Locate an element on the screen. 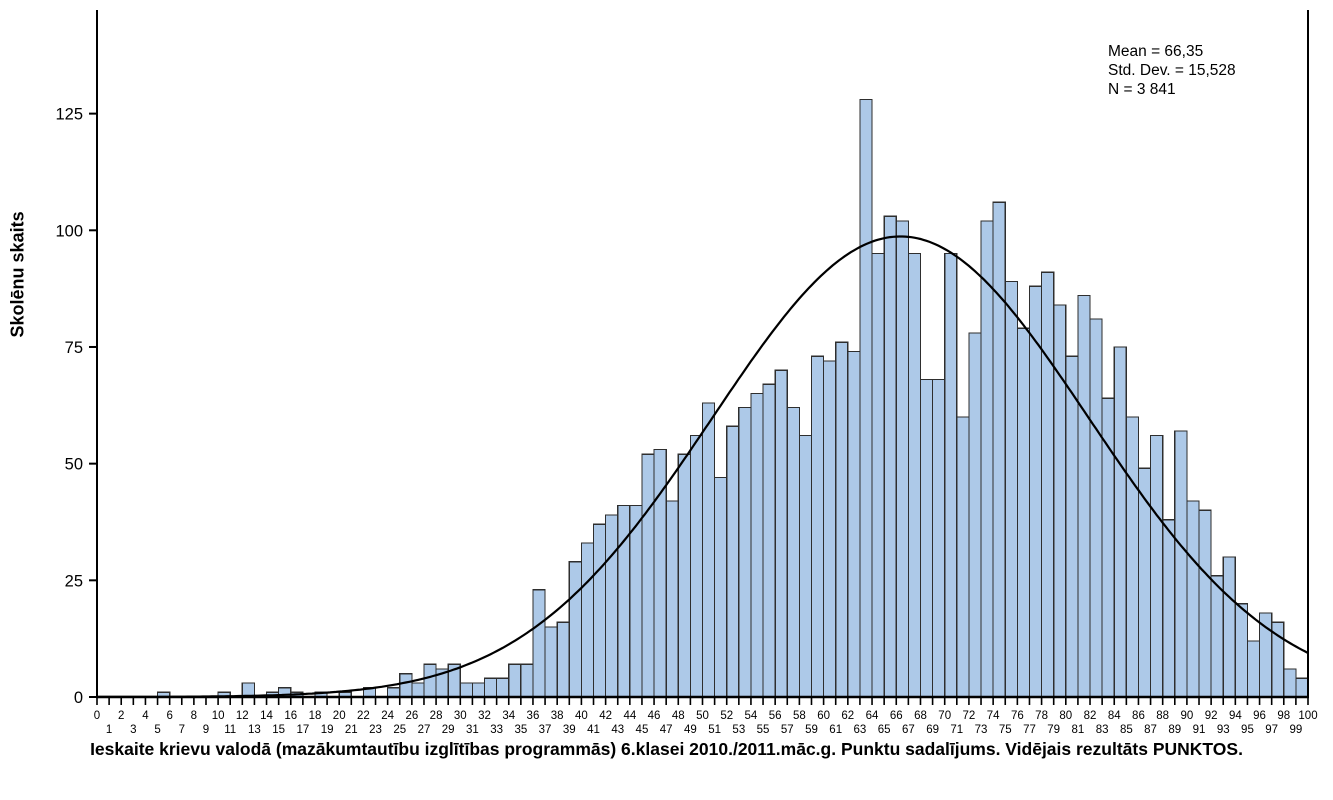  x-tick-label: 17 is located at coordinates (302, 730).